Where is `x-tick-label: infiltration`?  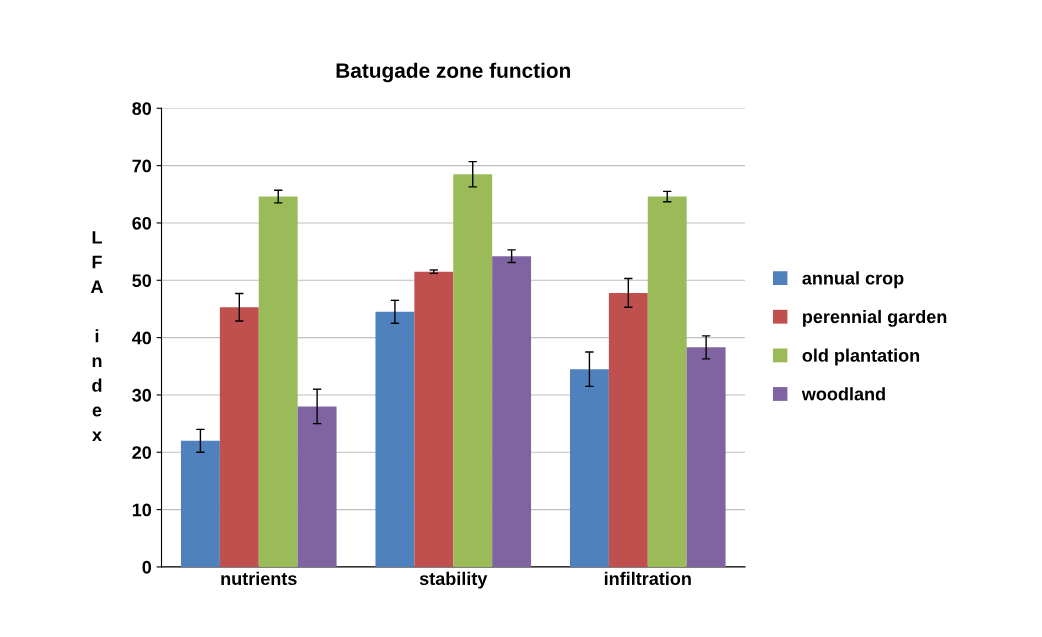
x-tick-label: infiltration is located at coordinates (647, 578).